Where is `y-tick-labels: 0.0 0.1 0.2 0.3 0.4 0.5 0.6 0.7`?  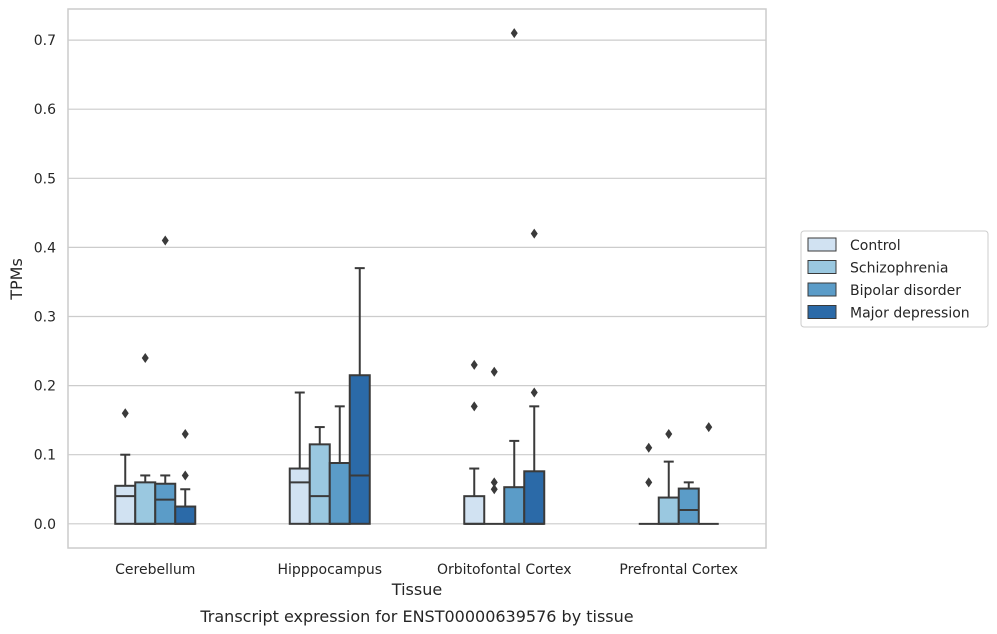
y-tick-labels: 0.0 0.1 0.2 0.3 0.4 0.5 0.6 0.7 is located at coordinates (45, 283).